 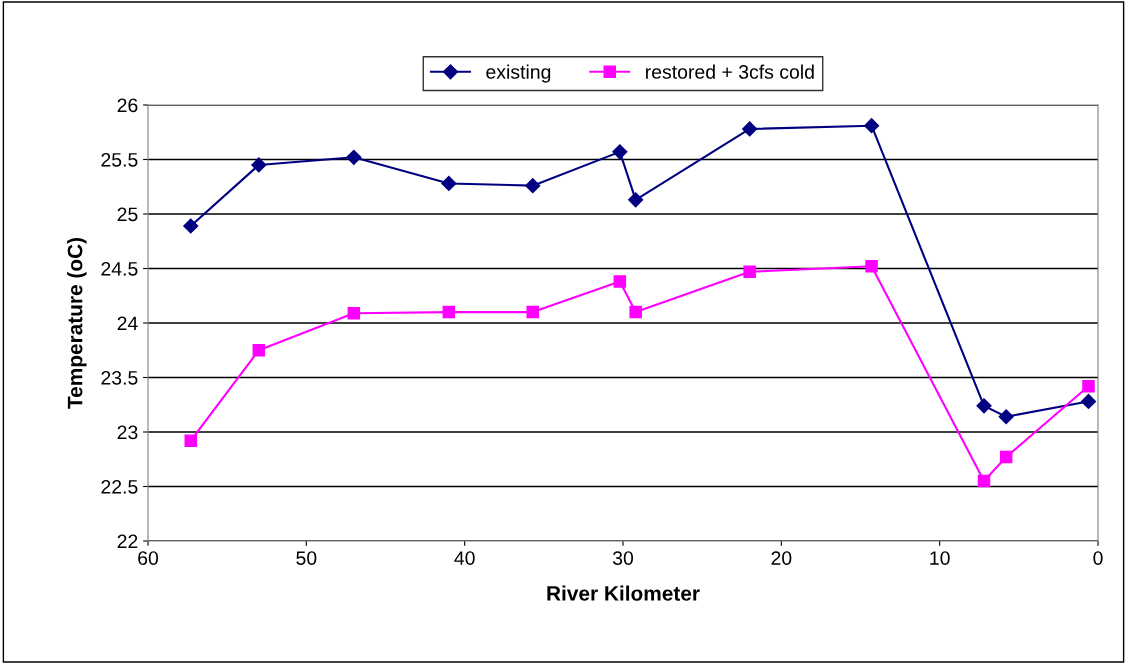 What do you see at coordinates (127, 214) in the screenshot?
I see `y-tick-label: 25` at bounding box center [127, 214].